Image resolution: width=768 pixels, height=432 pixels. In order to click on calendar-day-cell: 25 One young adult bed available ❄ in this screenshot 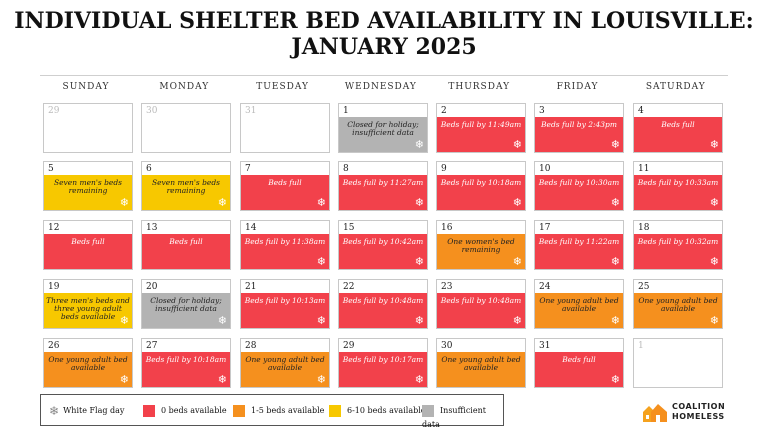, I will do `click(678, 304)`.